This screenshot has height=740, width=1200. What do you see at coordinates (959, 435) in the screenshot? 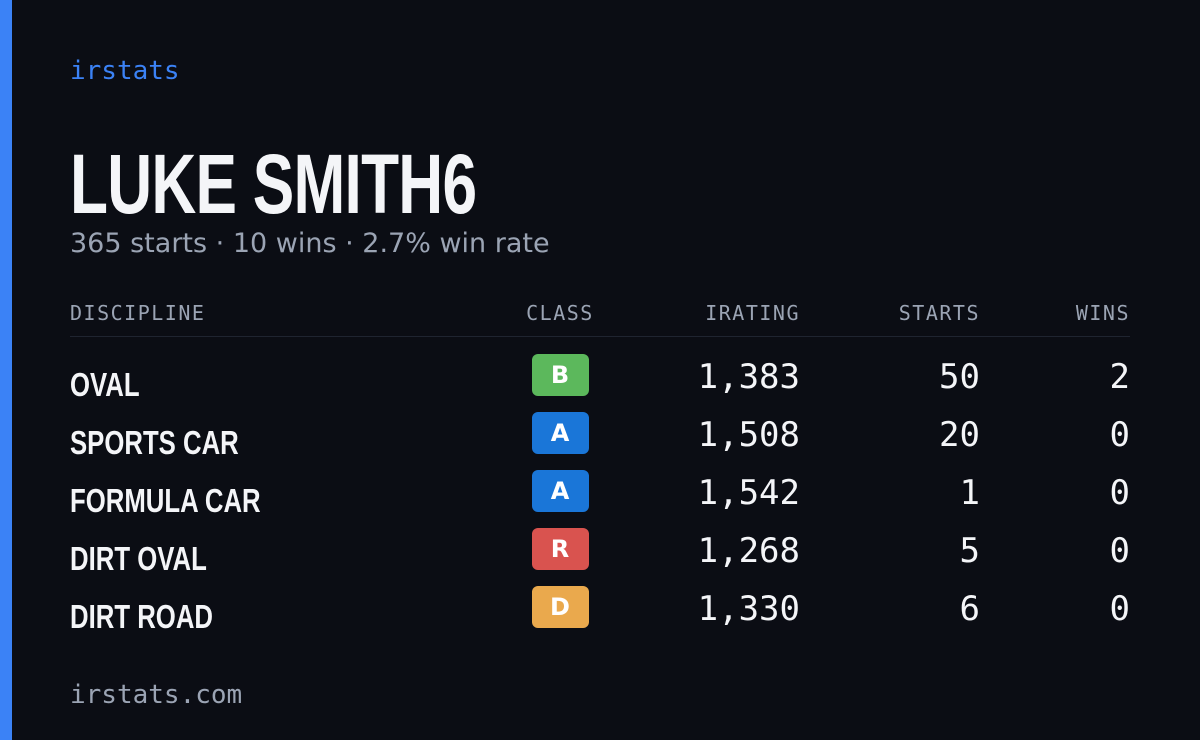
I see `starts-value: 20` at bounding box center [959, 435].